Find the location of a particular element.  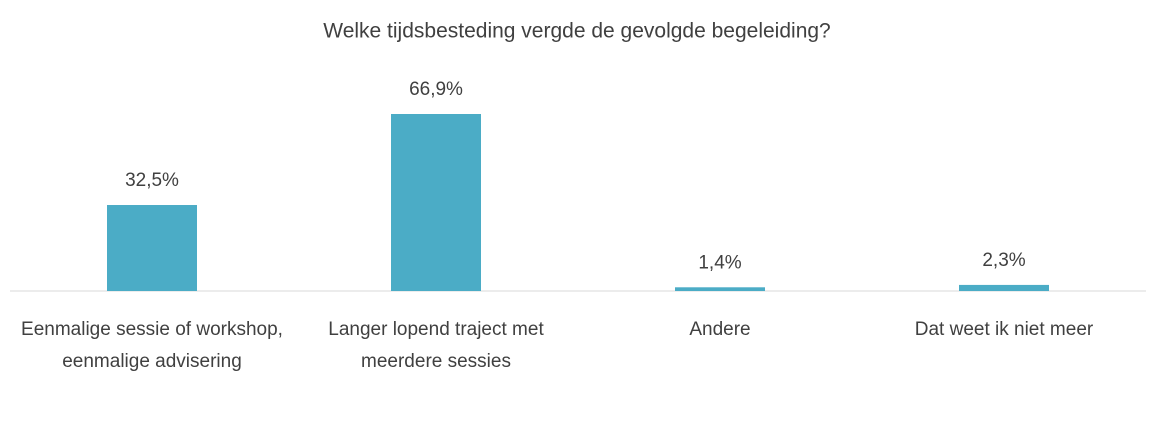

data-label: 32,5% is located at coordinates (152, 180).